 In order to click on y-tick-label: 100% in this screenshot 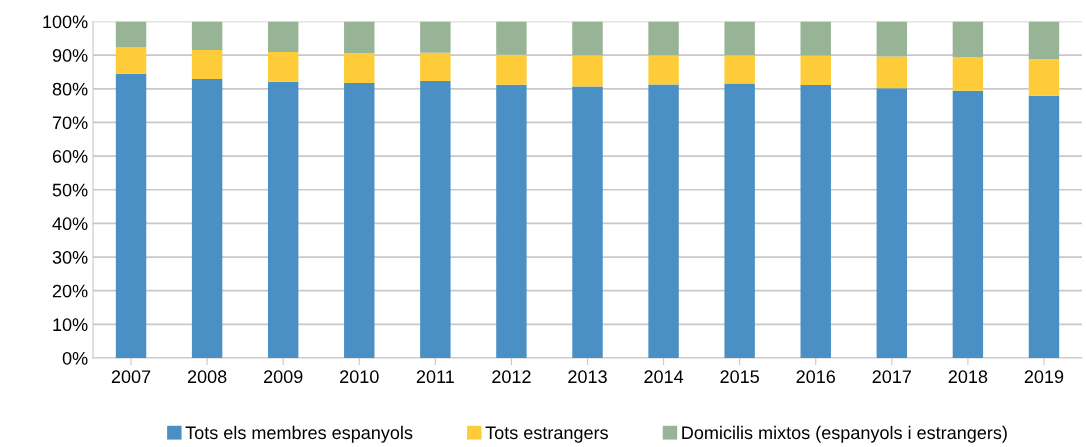, I will do `click(65, 22)`.